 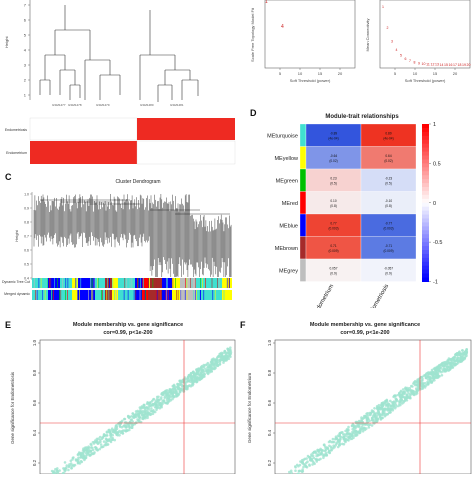 I want to click on heatmap-cell-value: -0.057, so click(x=388, y=268).